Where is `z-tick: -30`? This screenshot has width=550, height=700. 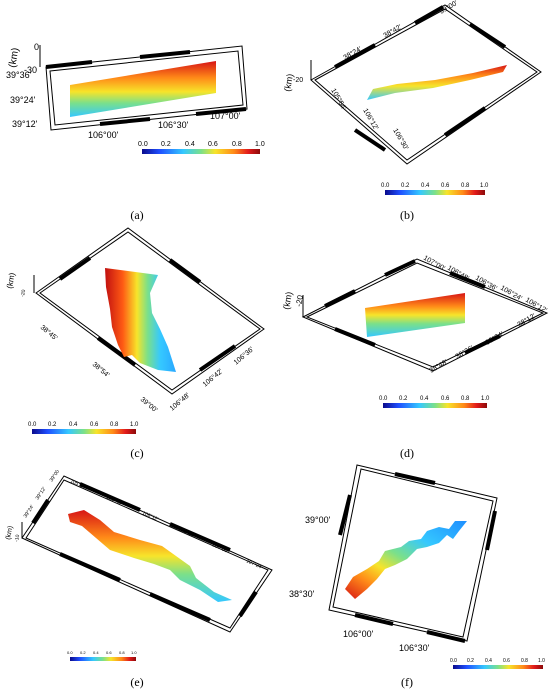 z-tick: -30 is located at coordinates (30, 70).